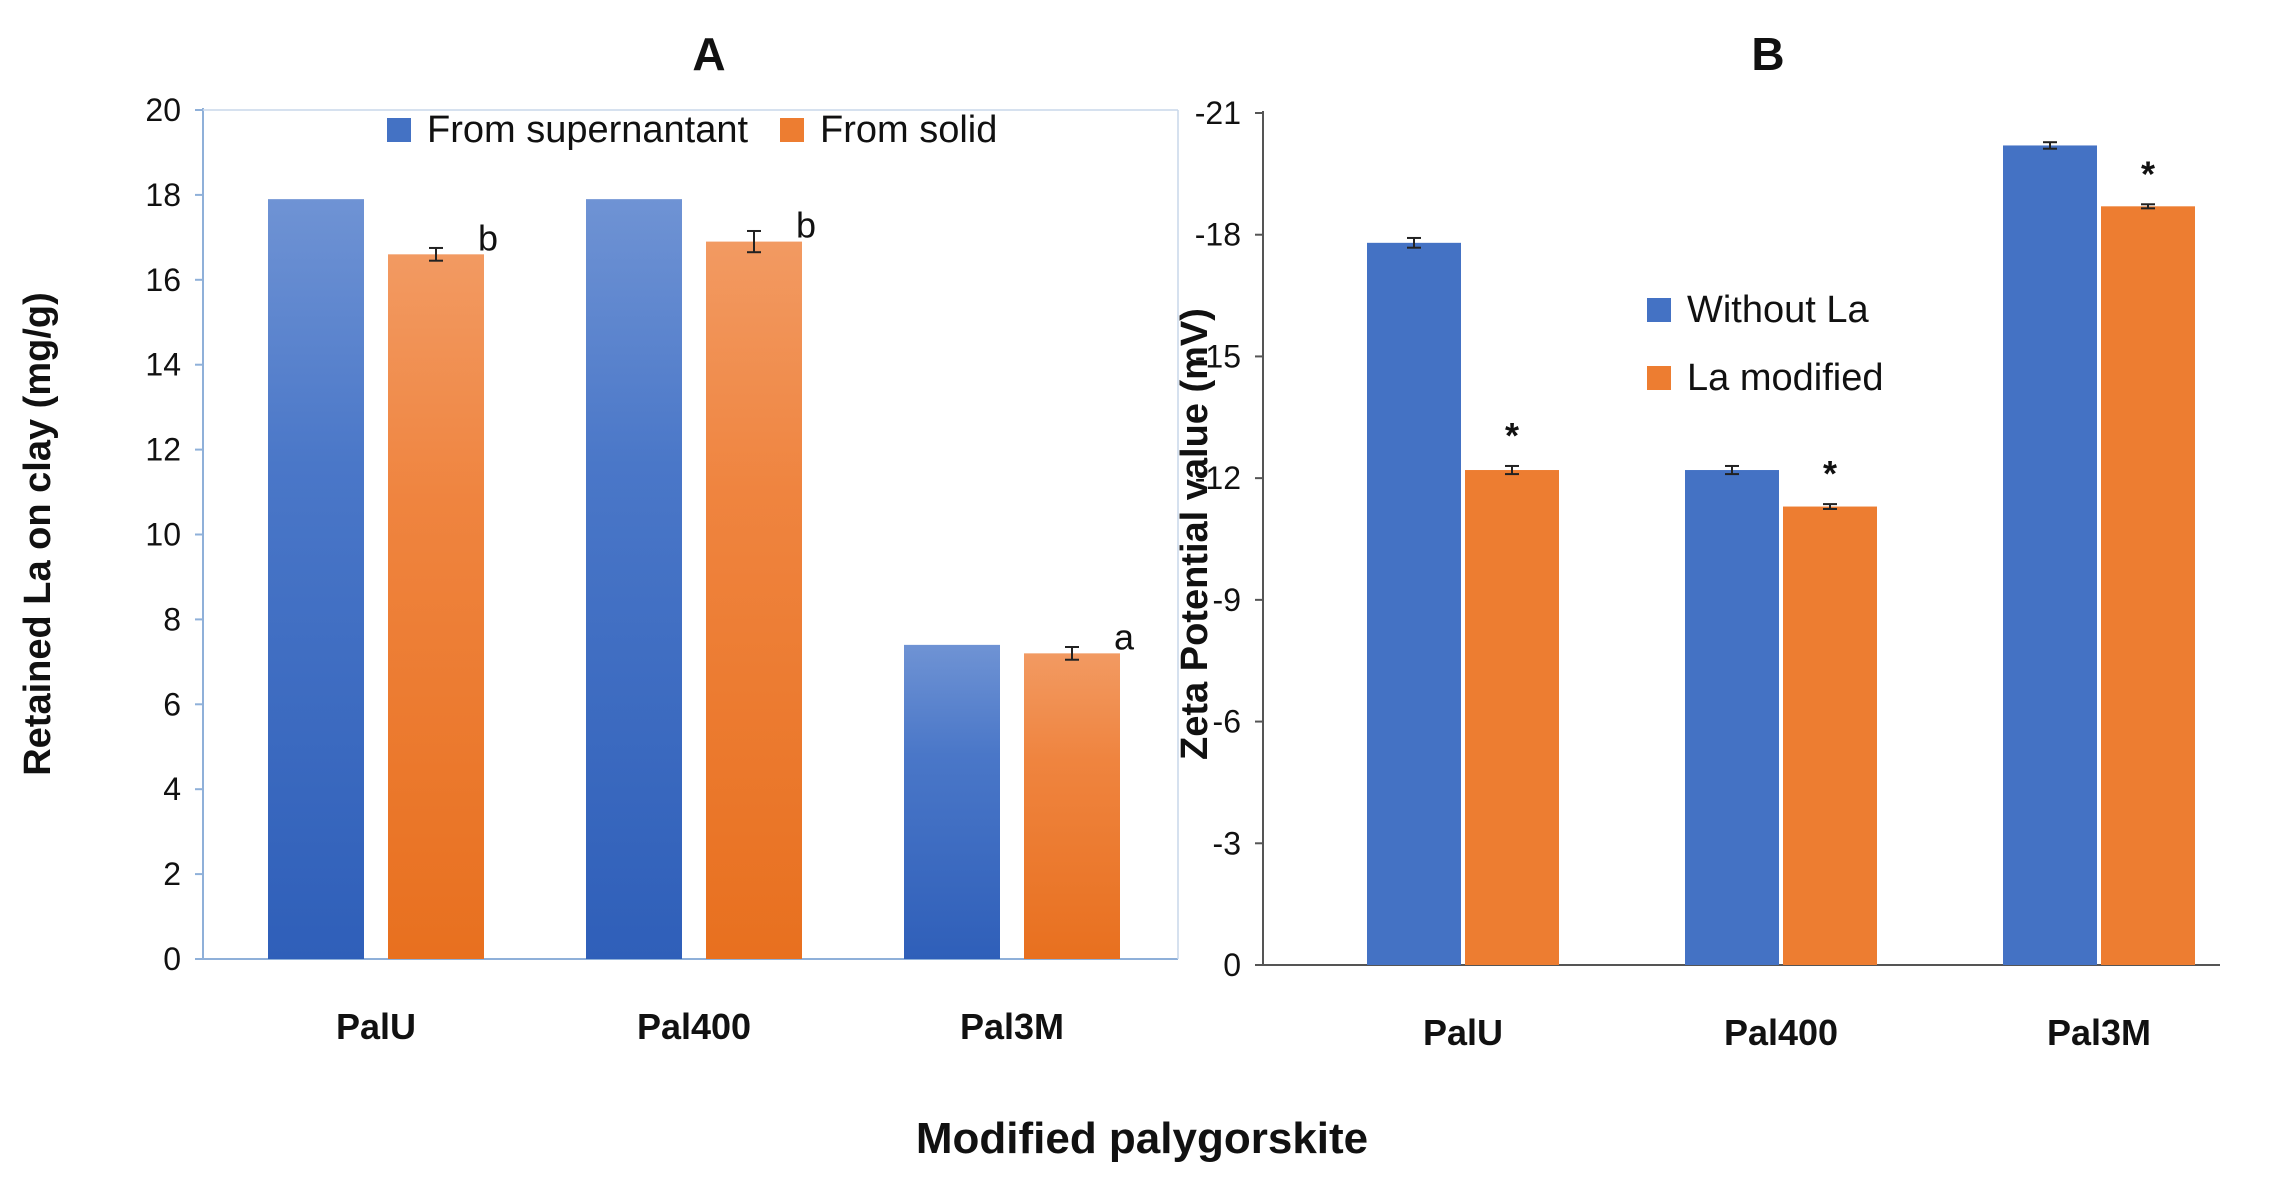  I want to click on panel-b-y-axis-label: Zeta Potential value (mV), so click(1195, 534).